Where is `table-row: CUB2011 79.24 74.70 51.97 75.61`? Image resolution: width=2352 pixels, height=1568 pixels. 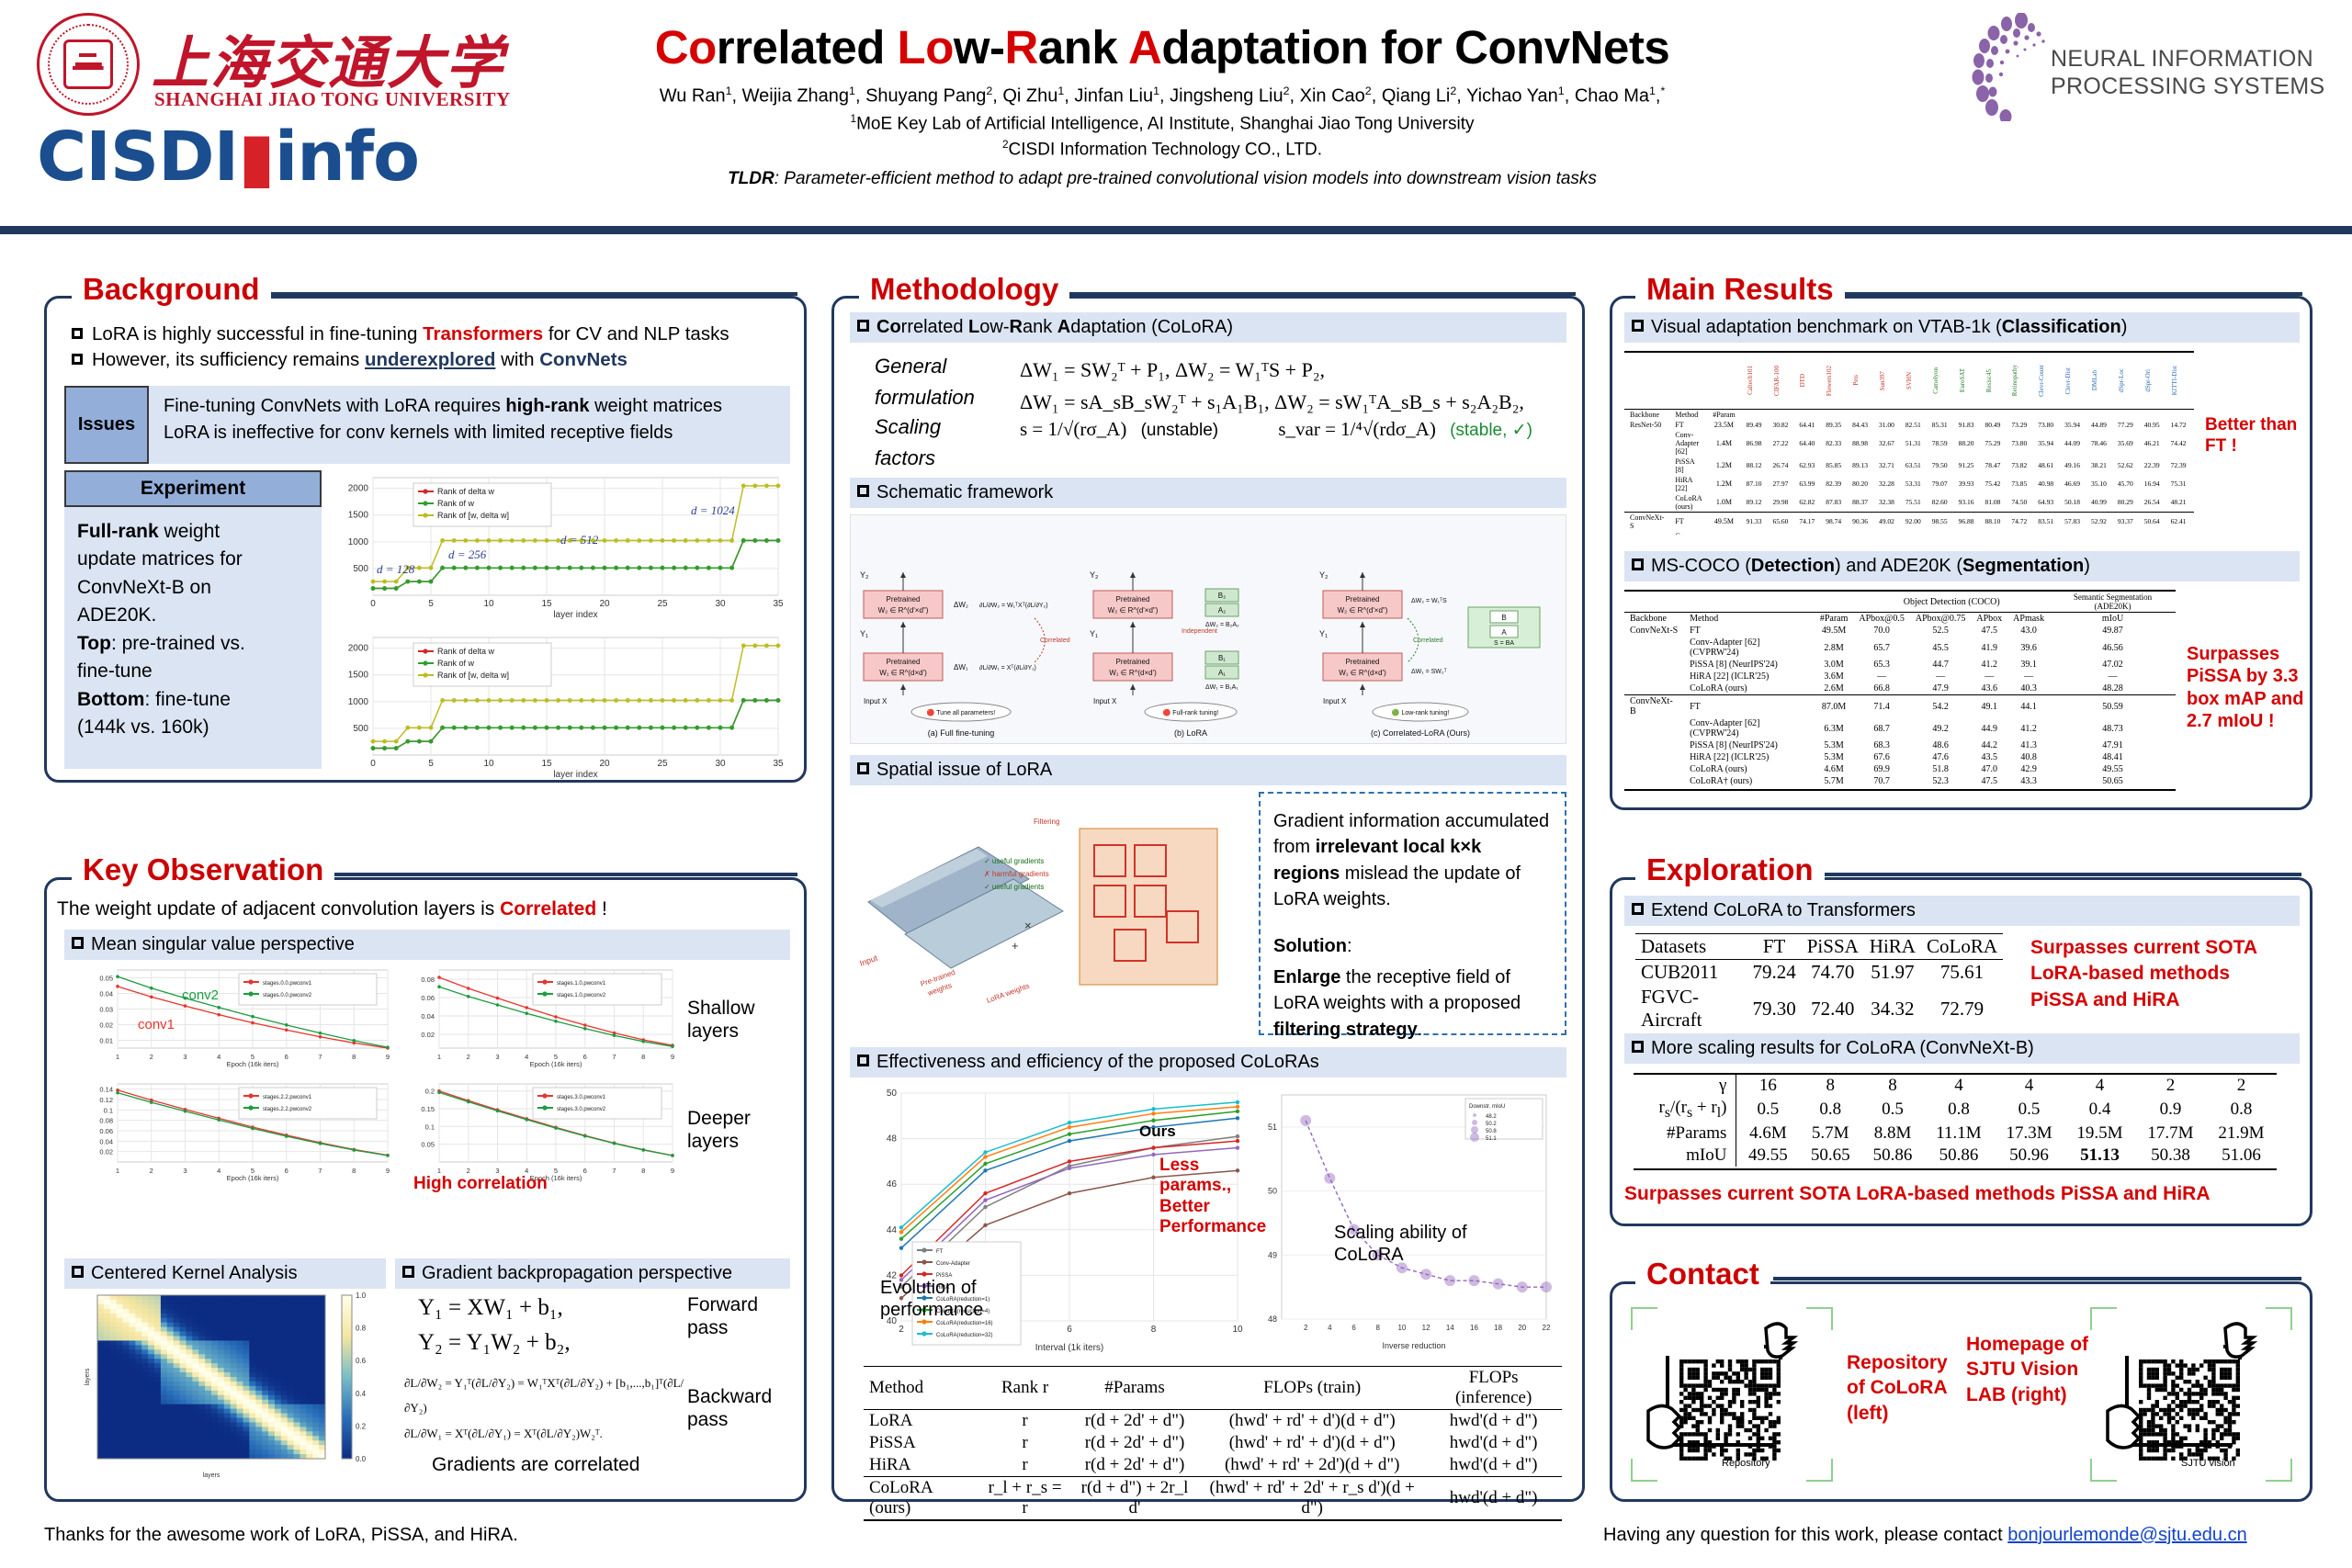 table-row: CUB2011 79.24 74.70 51.97 75.61 is located at coordinates (1819, 972).